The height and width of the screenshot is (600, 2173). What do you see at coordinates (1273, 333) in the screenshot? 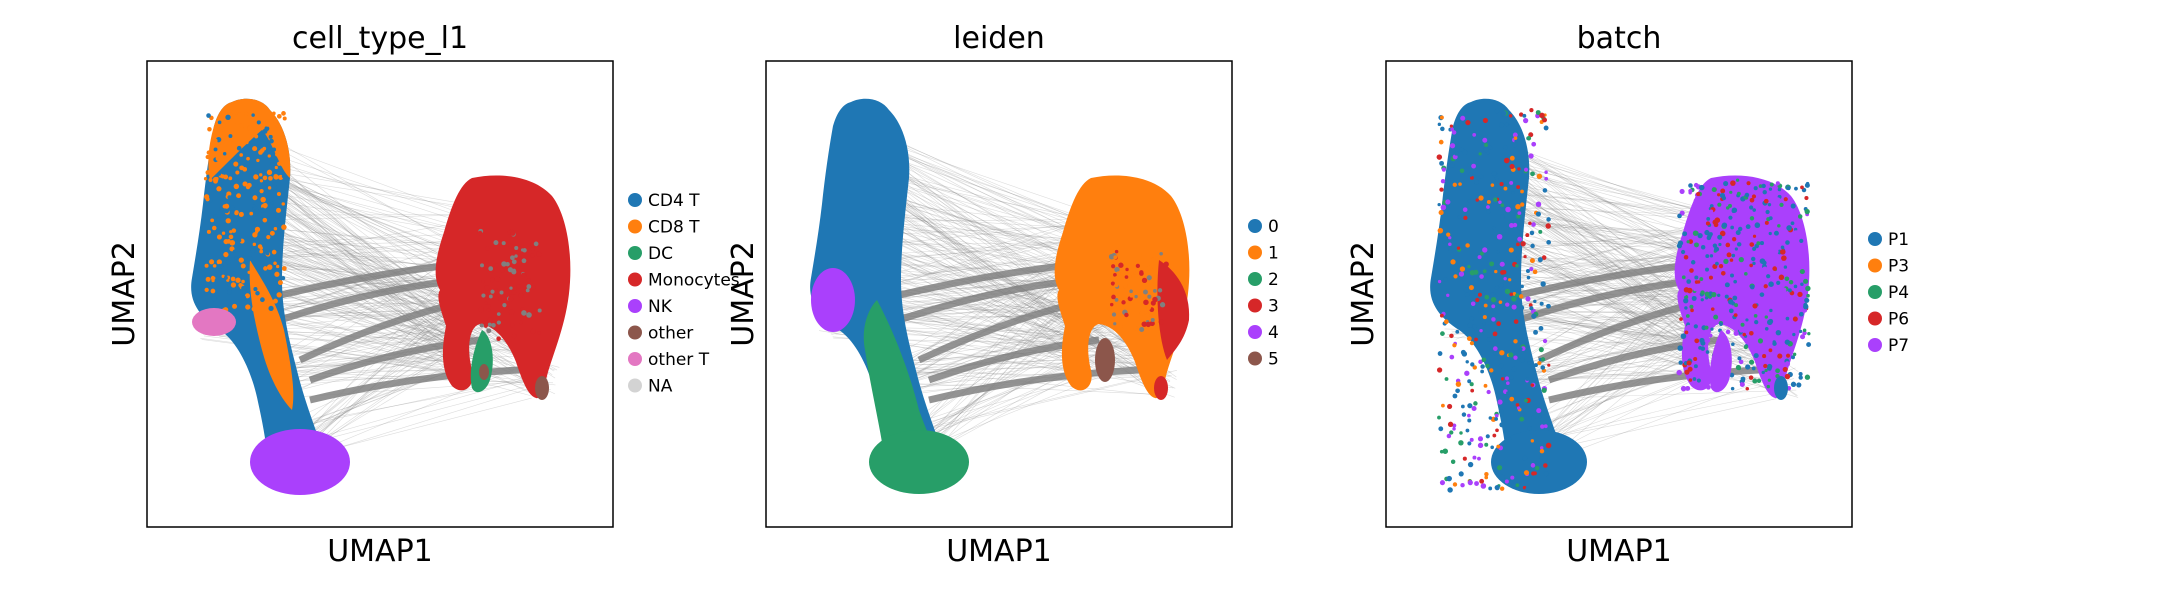
I see `legend-label: 4` at bounding box center [1273, 333].